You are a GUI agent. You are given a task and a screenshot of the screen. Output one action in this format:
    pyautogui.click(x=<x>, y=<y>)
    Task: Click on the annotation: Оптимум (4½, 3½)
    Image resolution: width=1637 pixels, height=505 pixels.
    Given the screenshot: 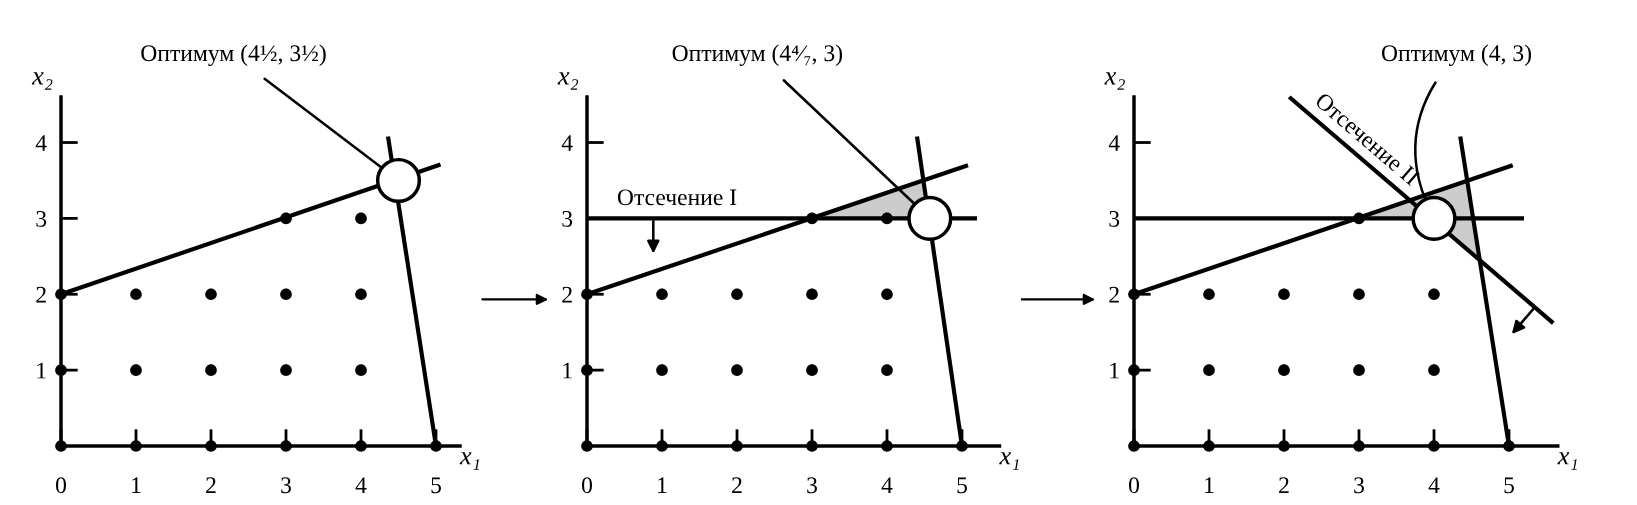 What is the action you would take?
    pyautogui.click(x=233, y=55)
    